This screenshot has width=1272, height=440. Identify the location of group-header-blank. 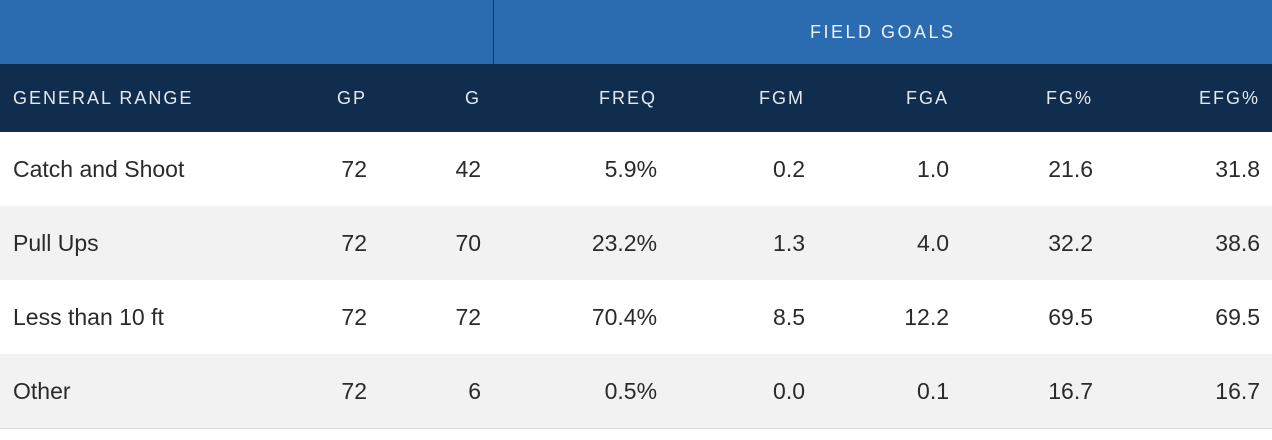
(247, 32).